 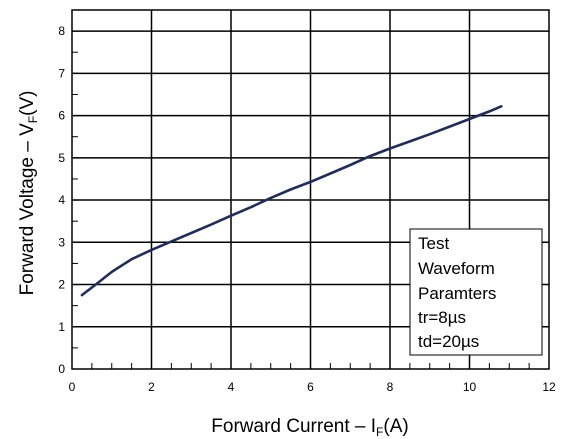 What do you see at coordinates (448, 341) in the screenshot?
I see `legend-line-5: td=20µs` at bounding box center [448, 341].